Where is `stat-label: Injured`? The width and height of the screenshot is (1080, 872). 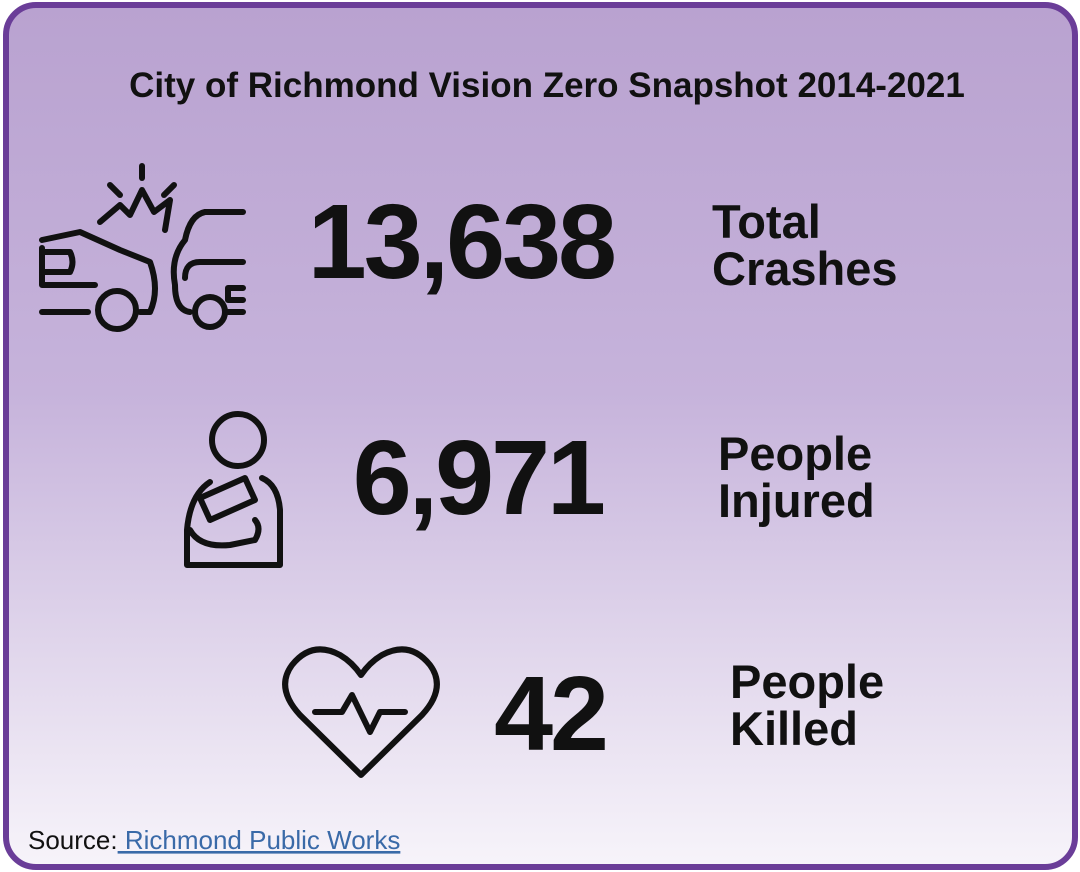 stat-label: Injured is located at coordinates (796, 500).